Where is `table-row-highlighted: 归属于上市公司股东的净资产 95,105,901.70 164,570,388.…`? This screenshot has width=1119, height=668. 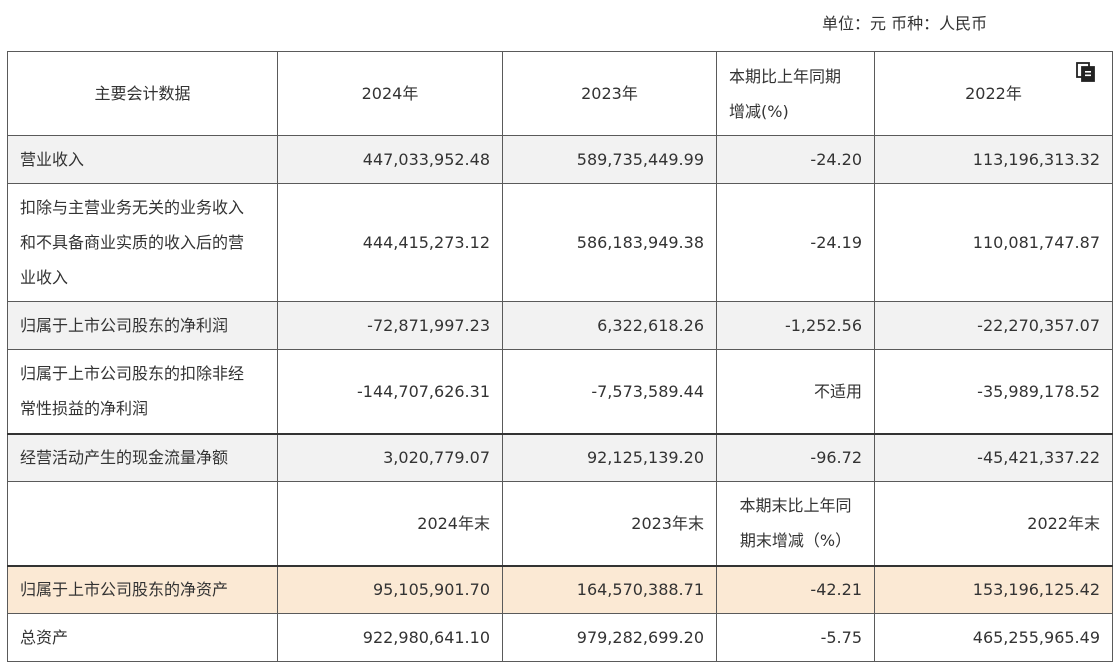 table-row-highlighted: 归属于上市公司股东的净资产 95,105,901.70 164,570,388.… is located at coordinates (560, 589).